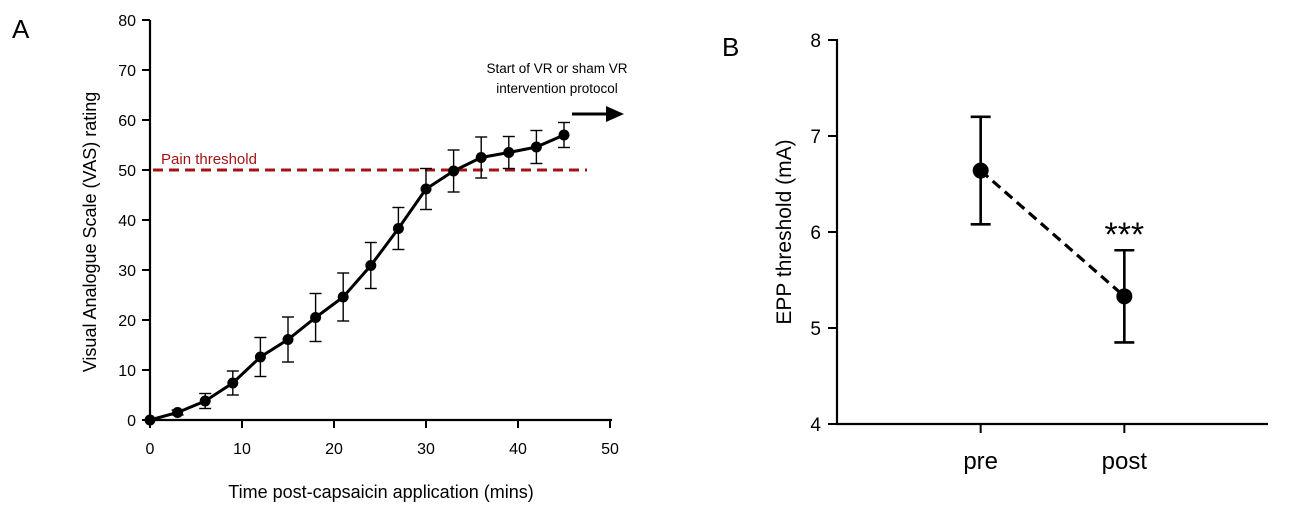 This screenshot has height=512, width=1300. What do you see at coordinates (610, 449) in the screenshot?
I see `panel-a-x-tick-label: 50` at bounding box center [610, 449].